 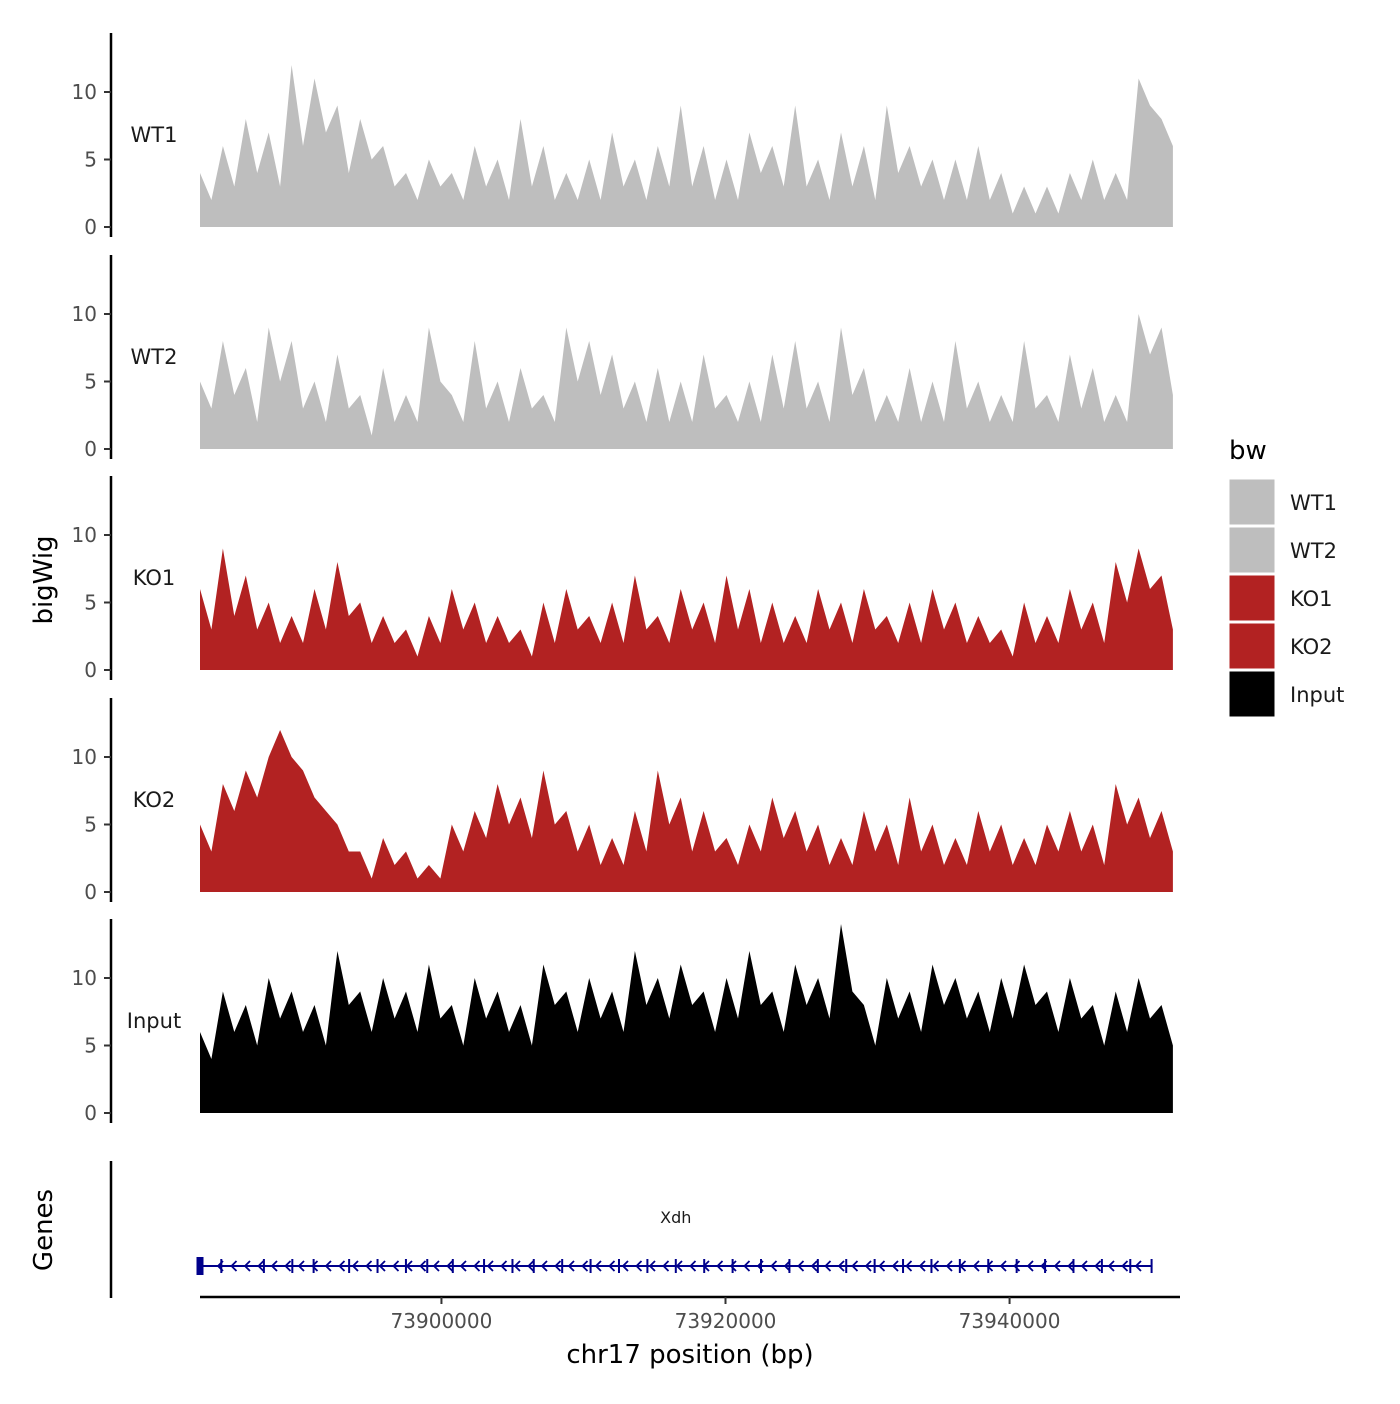 I want to click on legend-title: bw, so click(x=1248, y=451).